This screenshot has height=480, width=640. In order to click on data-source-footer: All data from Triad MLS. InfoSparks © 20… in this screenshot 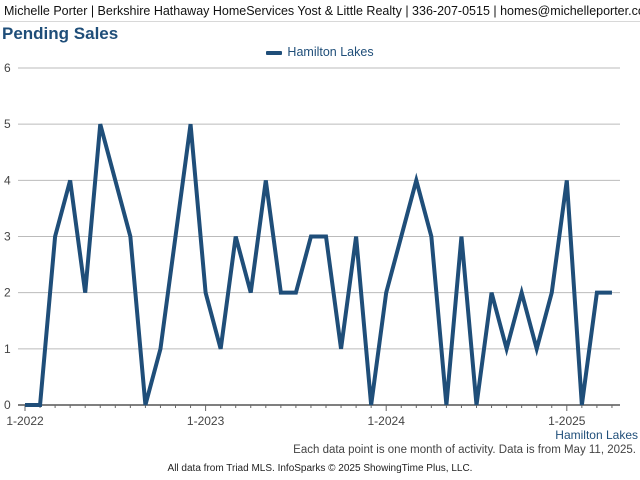, I will do `click(320, 468)`.